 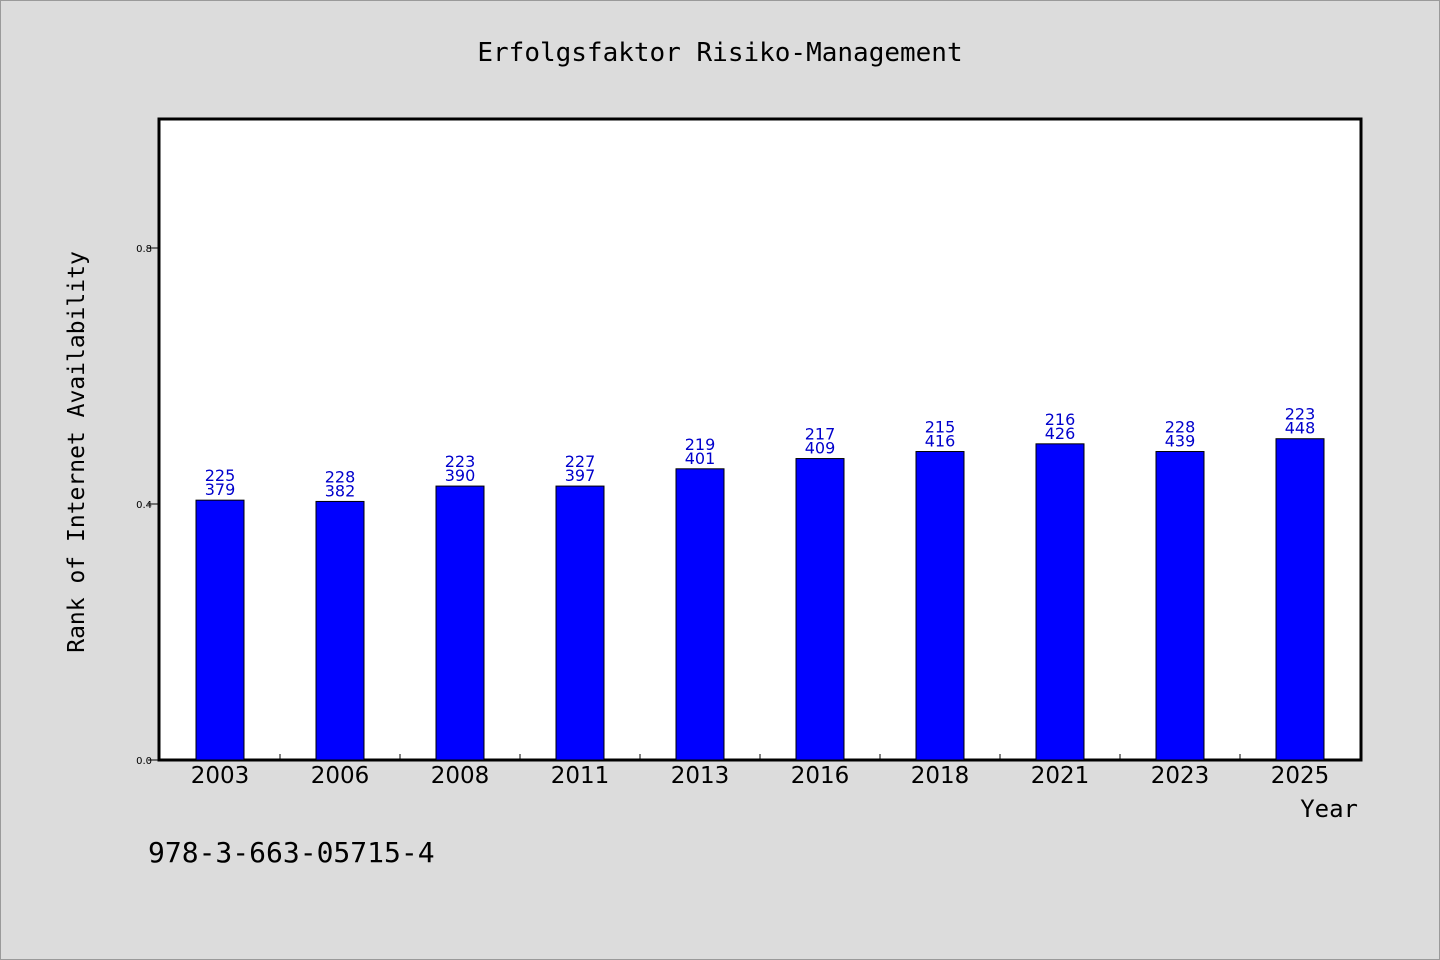 What do you see at coordinates (144, 249) in the screenshot?
I see `y-tick-label-0.8: 0.8` at bounding box center [144, 249].